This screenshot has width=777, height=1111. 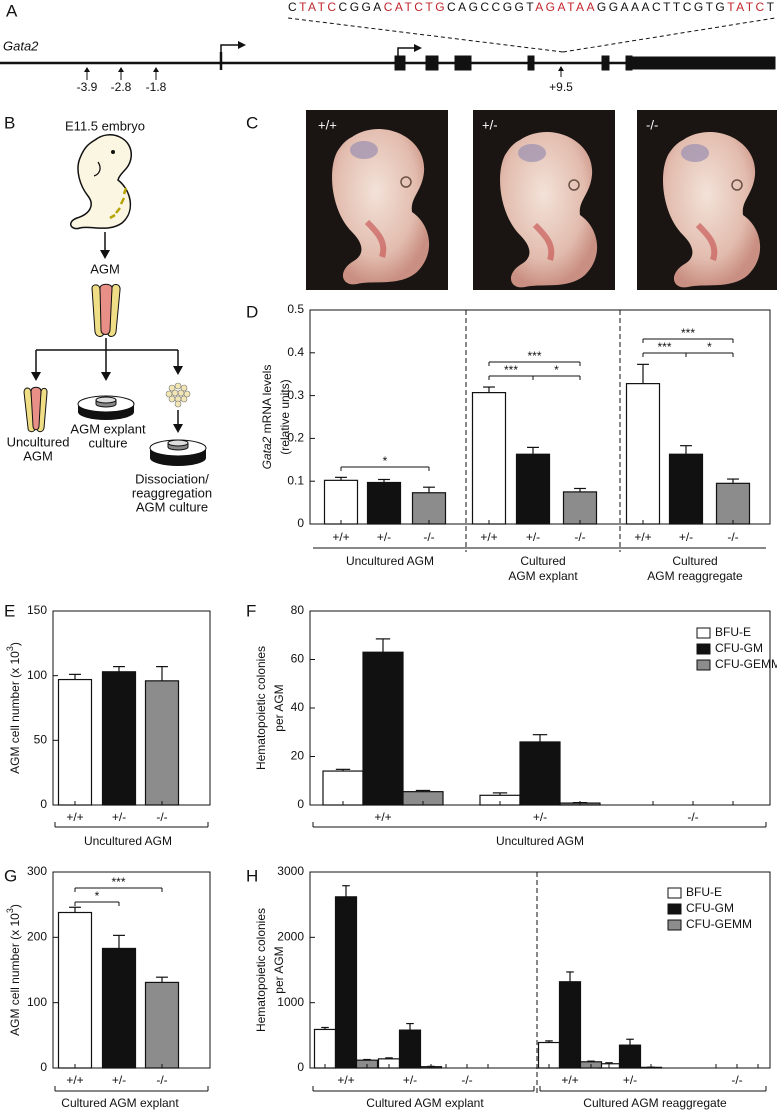 I want to click on step-label: Uncultured, so click(x=38, y=441).